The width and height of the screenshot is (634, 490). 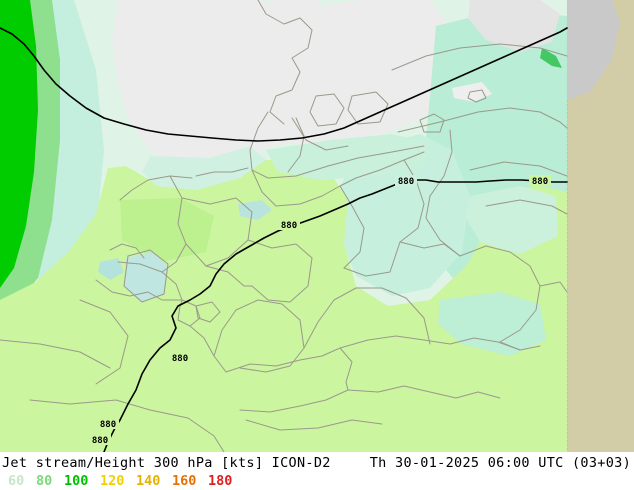 I want to click on ijsselmeer-outline, so click(x=146, y=276).